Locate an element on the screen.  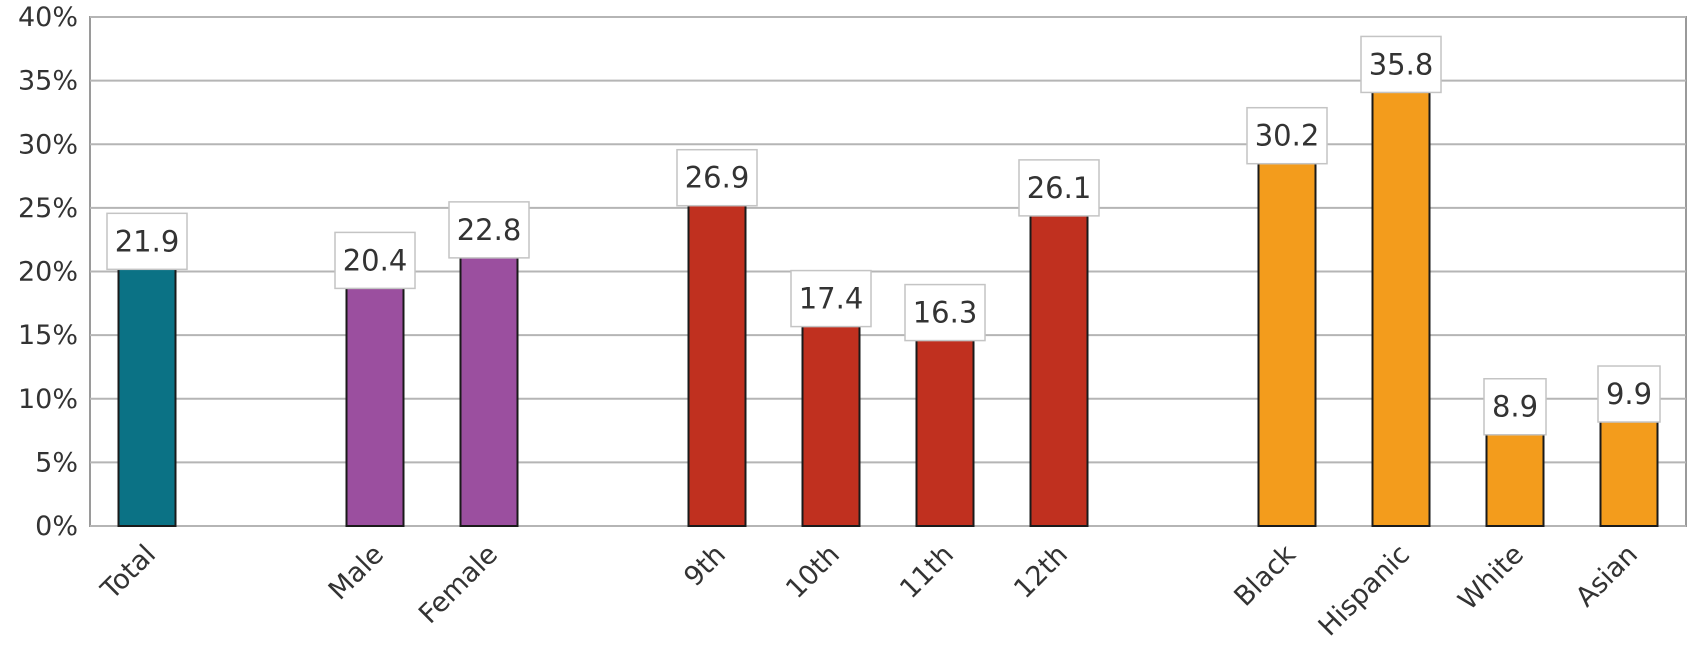
x-tick-label: Total is located at coordinates (128, 572).